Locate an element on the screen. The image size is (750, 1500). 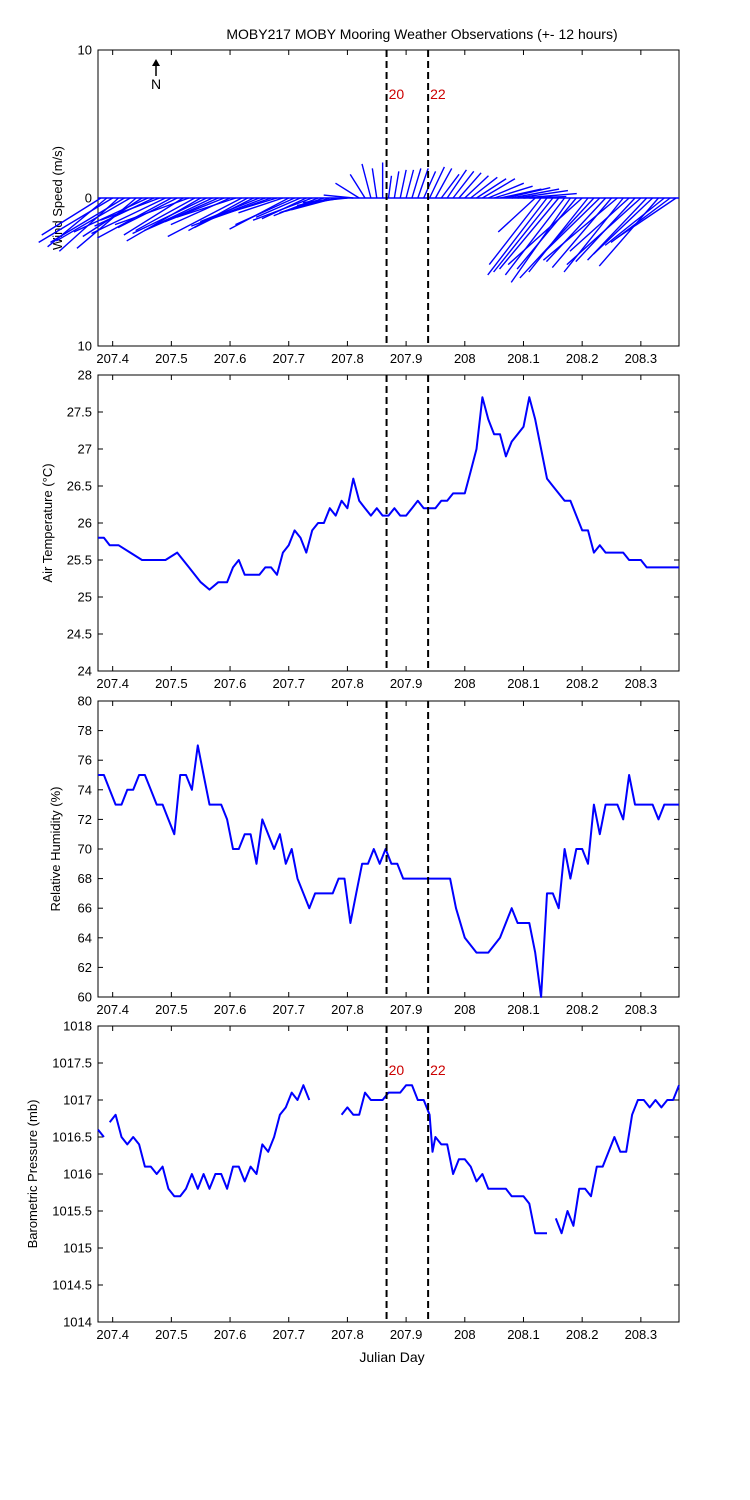
y-tick-label: 1017 is located at coordinates (77, 1100).